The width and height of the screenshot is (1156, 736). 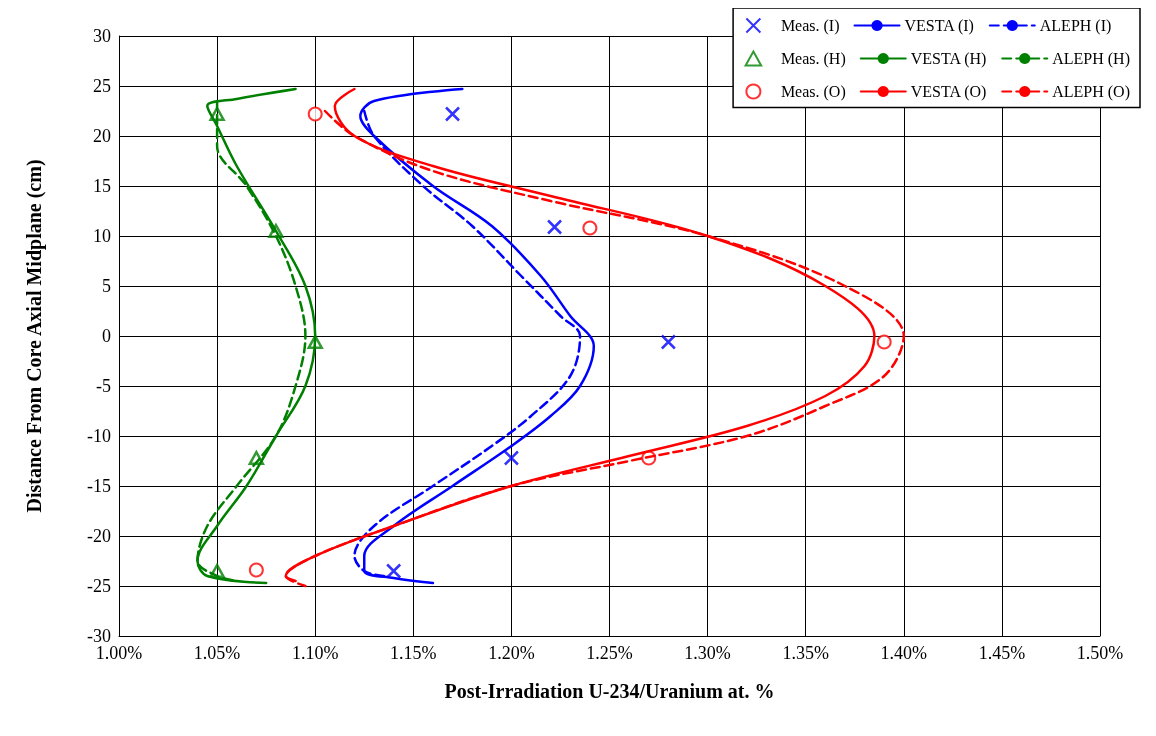 What do you see at coordinates (99, 436) in the screenshot?
I see `y-tick-label: -10` at bounding box center [99, 436].